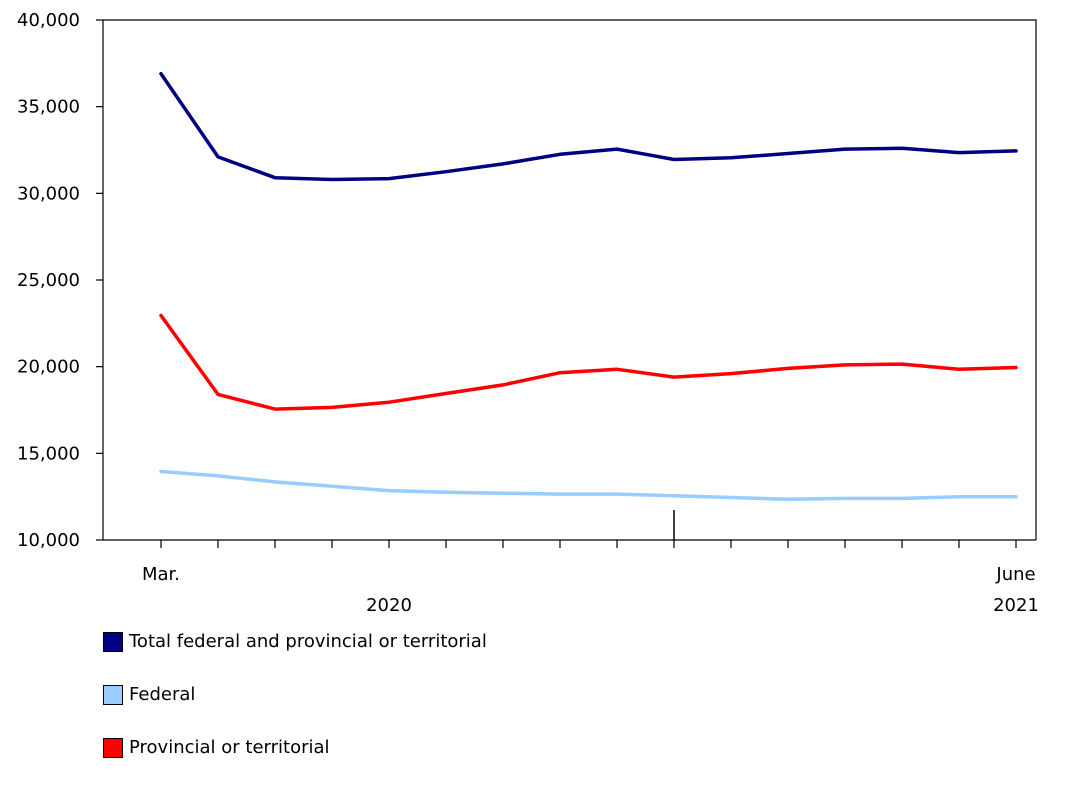  I want to click on year-label: 2020, so click(389, 605).